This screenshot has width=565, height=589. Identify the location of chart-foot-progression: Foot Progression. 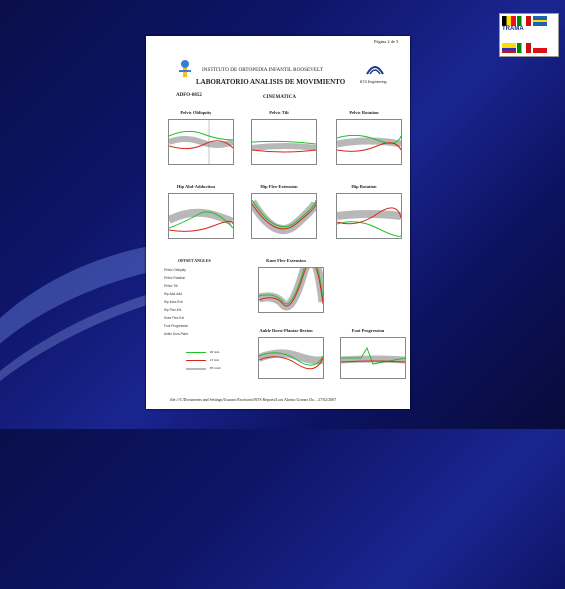
(368, 359).